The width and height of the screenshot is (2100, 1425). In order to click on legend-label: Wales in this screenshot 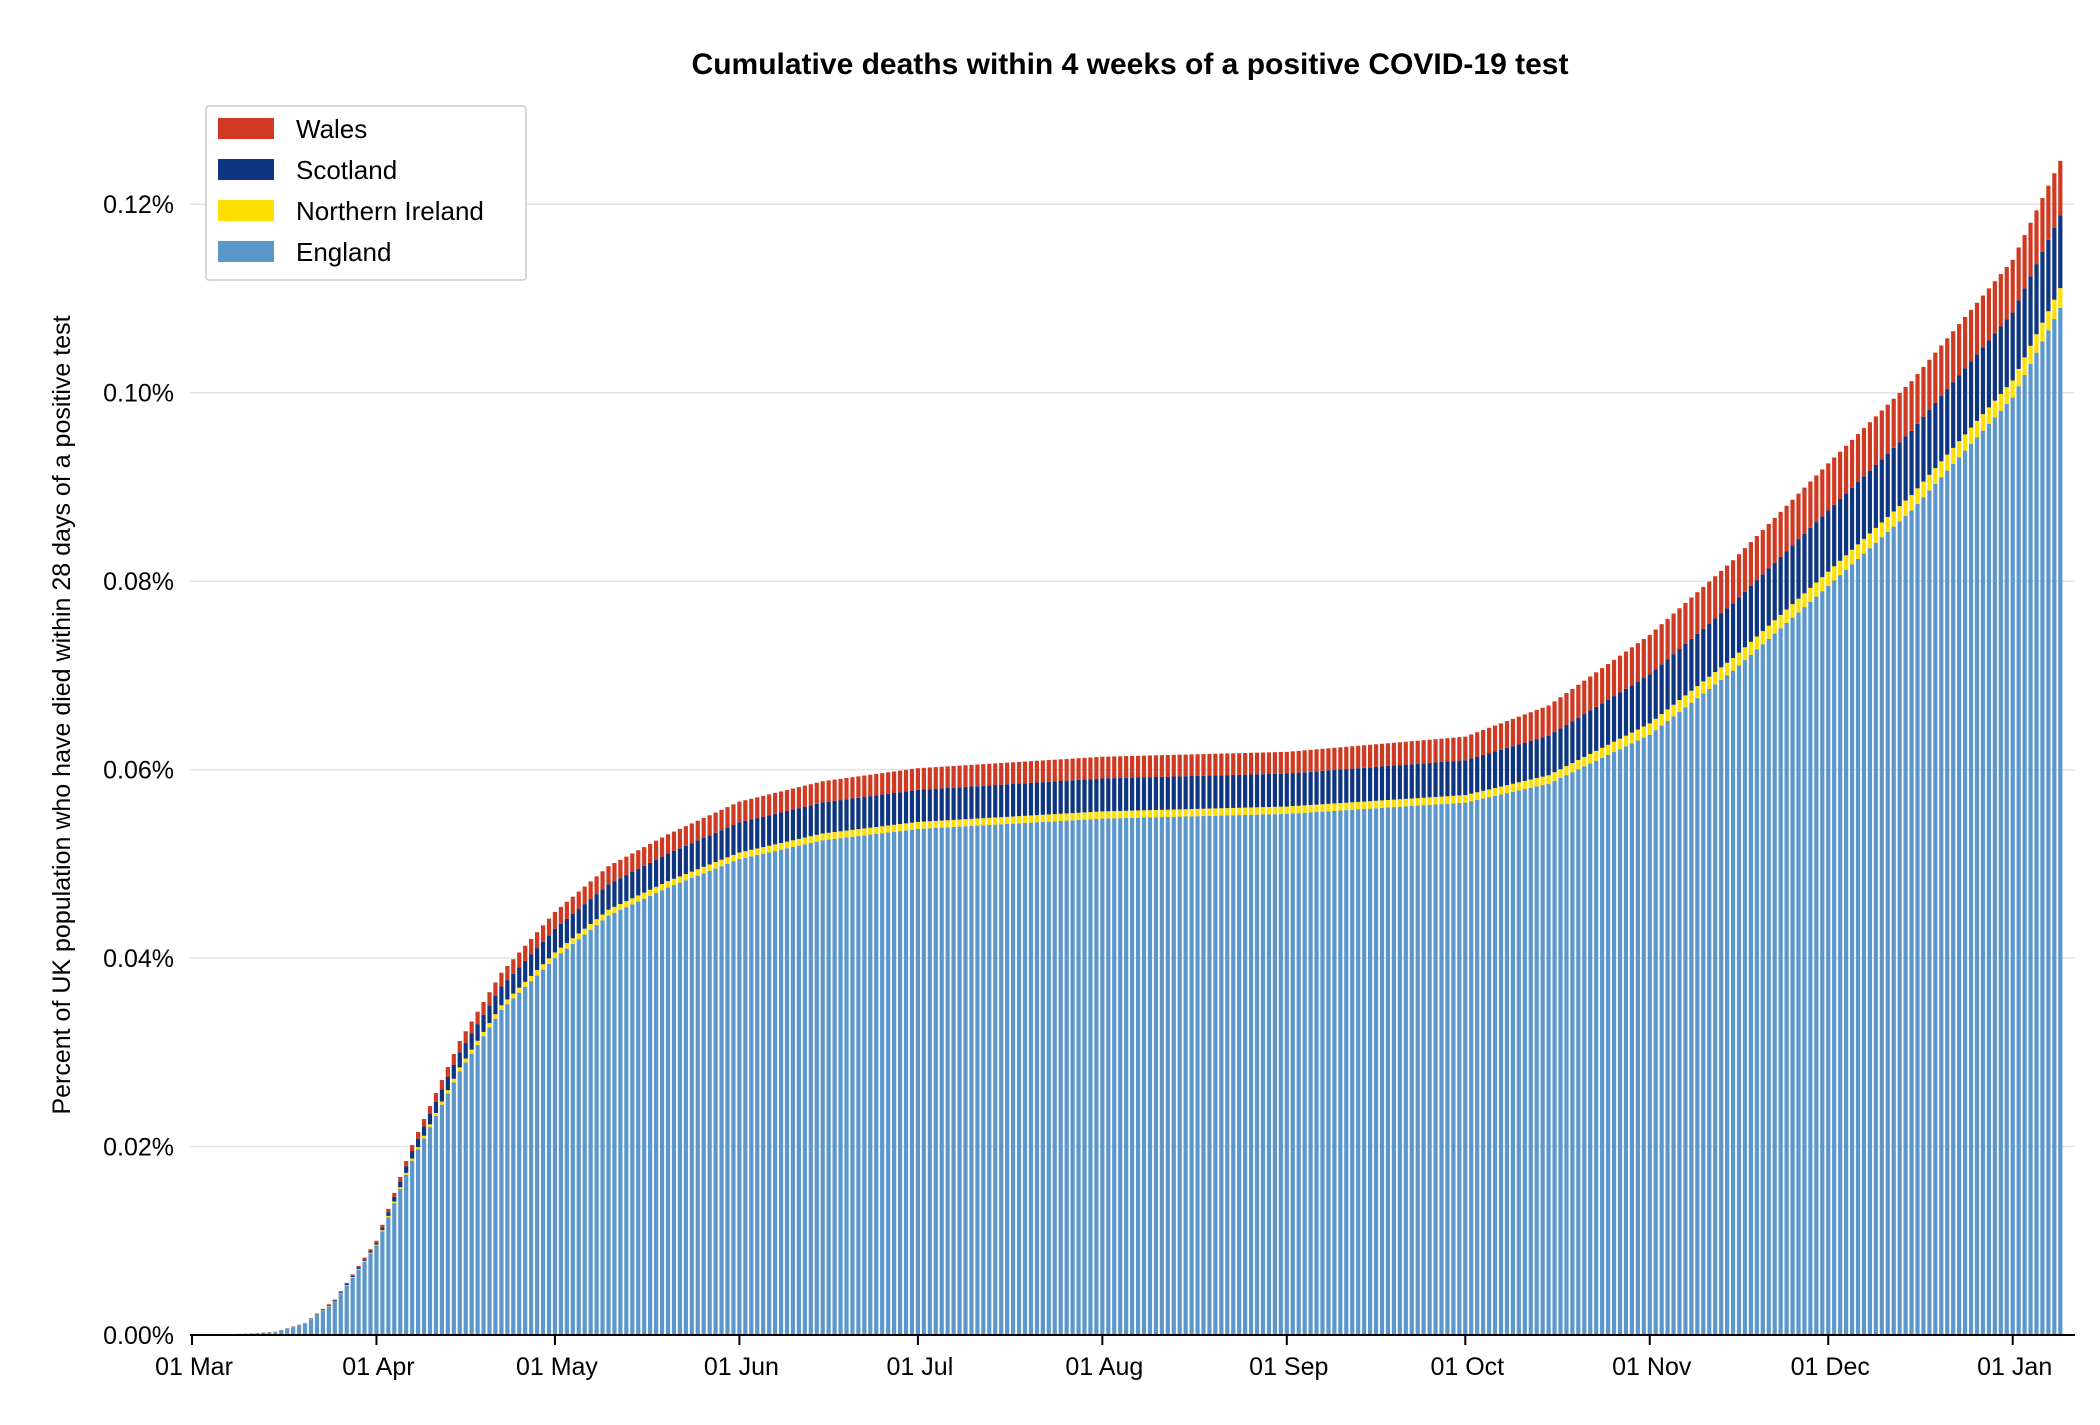, I will do `click(331, 129)`.